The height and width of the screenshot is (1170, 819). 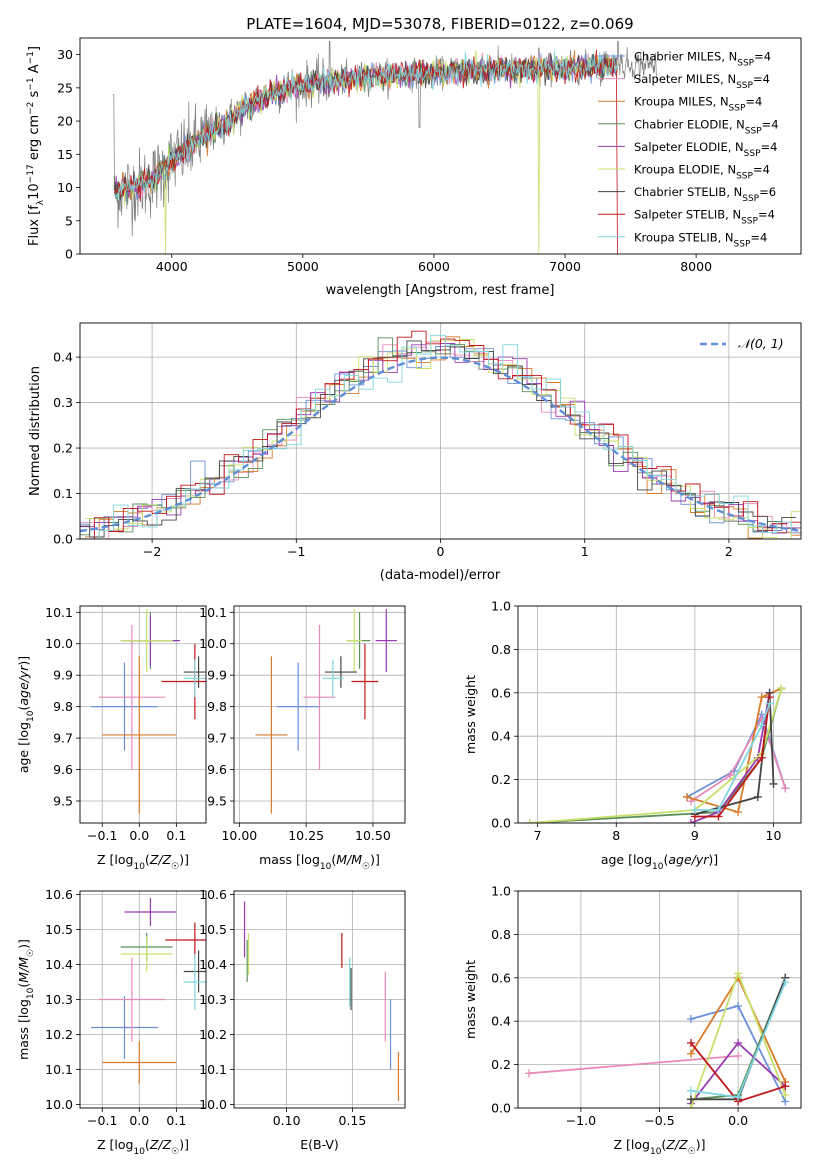 I want to click on x-tick-label: 7000, so click(x=565, y=266).